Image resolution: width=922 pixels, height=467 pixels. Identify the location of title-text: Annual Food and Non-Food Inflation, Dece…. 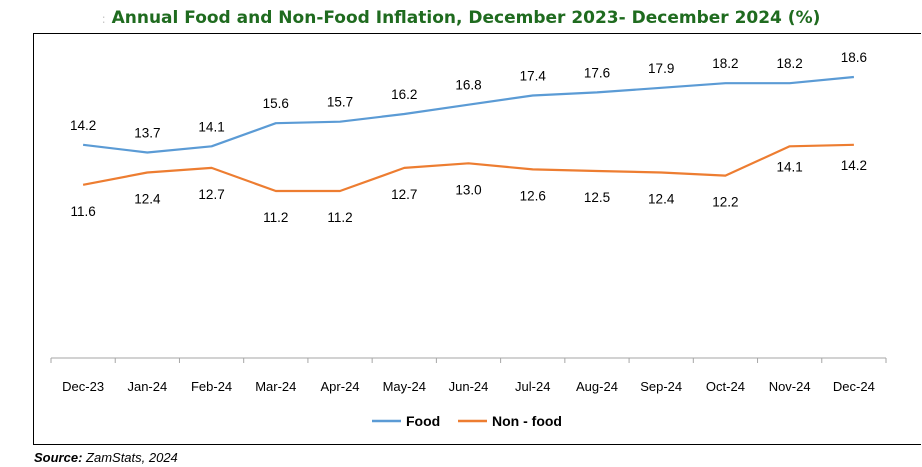
(466, 18).